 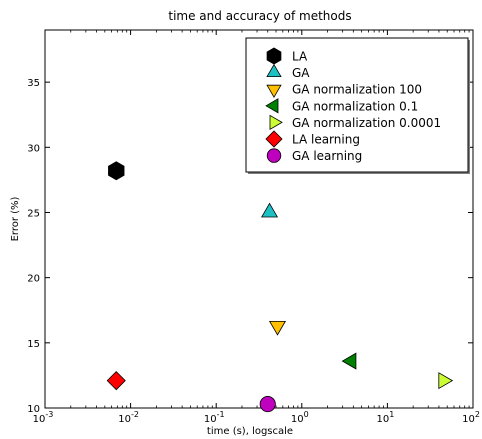 What do you see at coordinates (33, 83) in the screenshot?
I see `y-tick-label: 35` at bounding box center [33, 83].